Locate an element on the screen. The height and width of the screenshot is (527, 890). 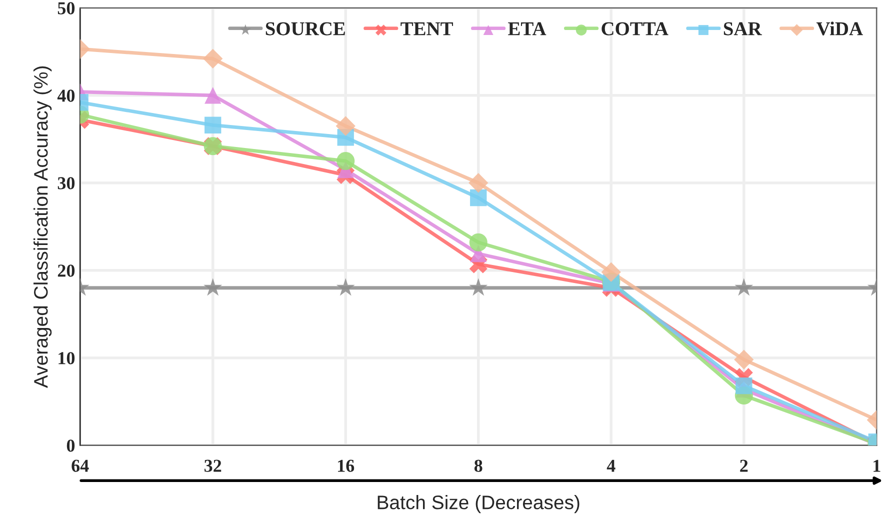
legend-label: ETA is located at coordinates (527, 29).